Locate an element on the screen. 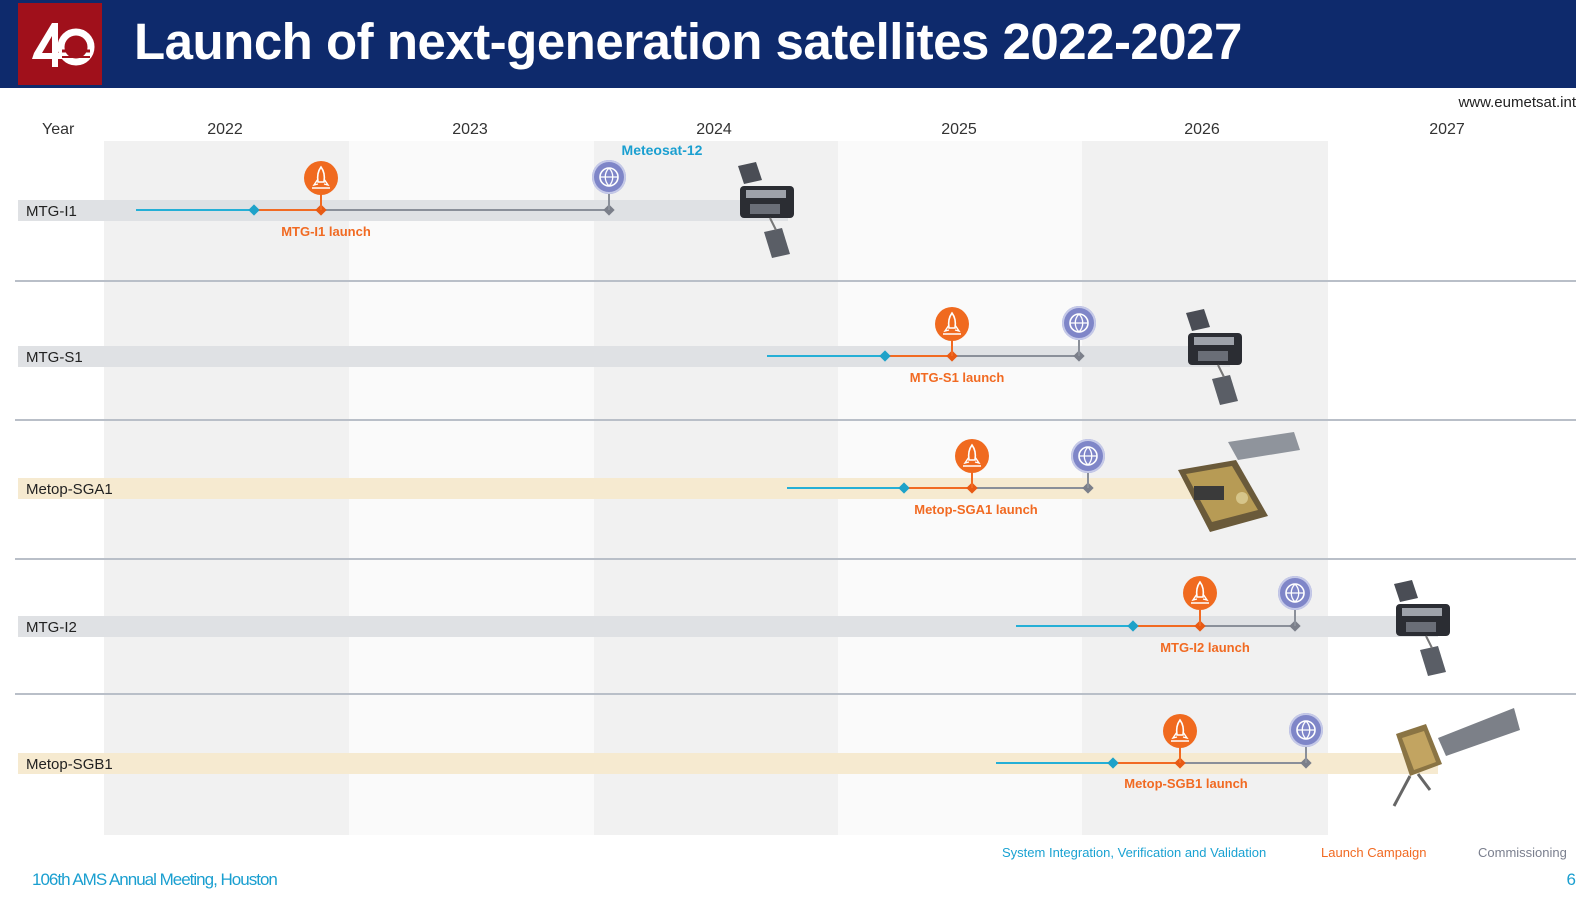 Image resolution: width=1576 pixels, height=898 pixels. lane-mtg-s1 is located at coordinates (624, 356).